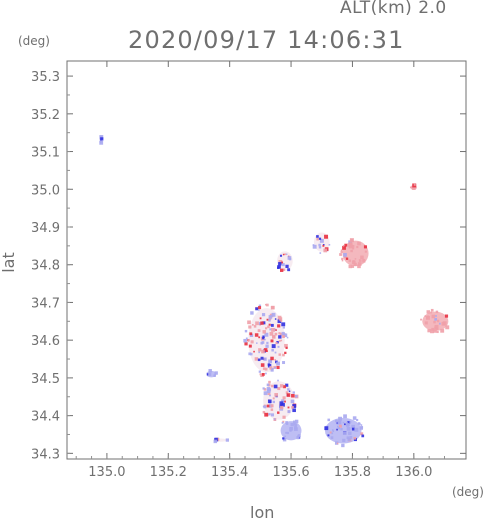 The image size is (491, 522). I want to click on x-tick-label: 136.0, so click(413, 472).